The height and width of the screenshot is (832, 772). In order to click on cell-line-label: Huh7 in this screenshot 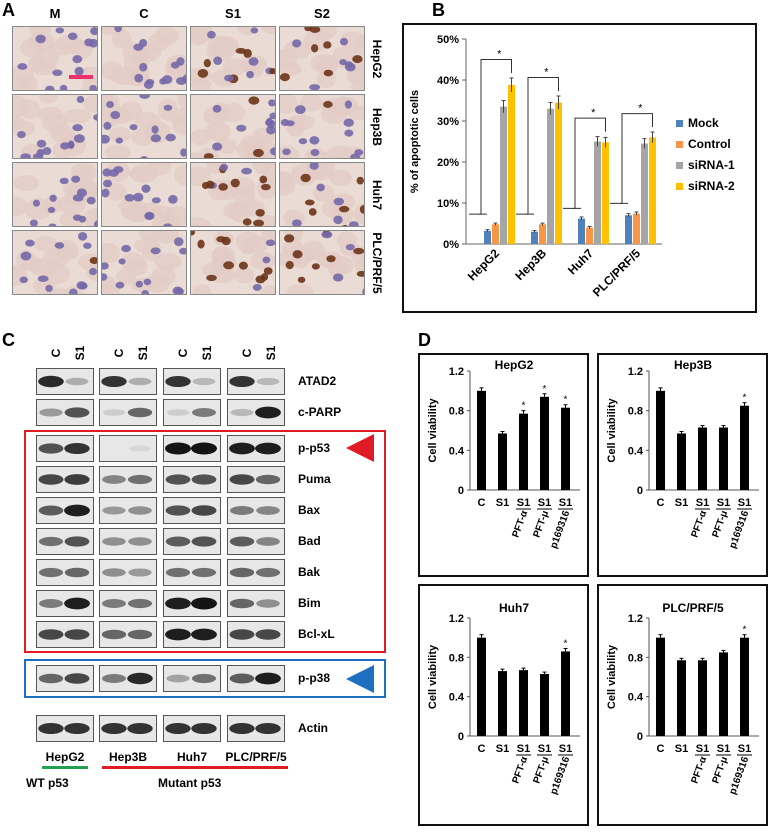, I will do `click(192, 757)`.